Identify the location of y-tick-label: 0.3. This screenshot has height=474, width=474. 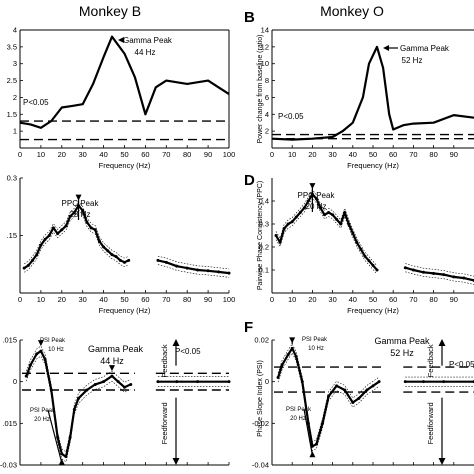
(264, 224).